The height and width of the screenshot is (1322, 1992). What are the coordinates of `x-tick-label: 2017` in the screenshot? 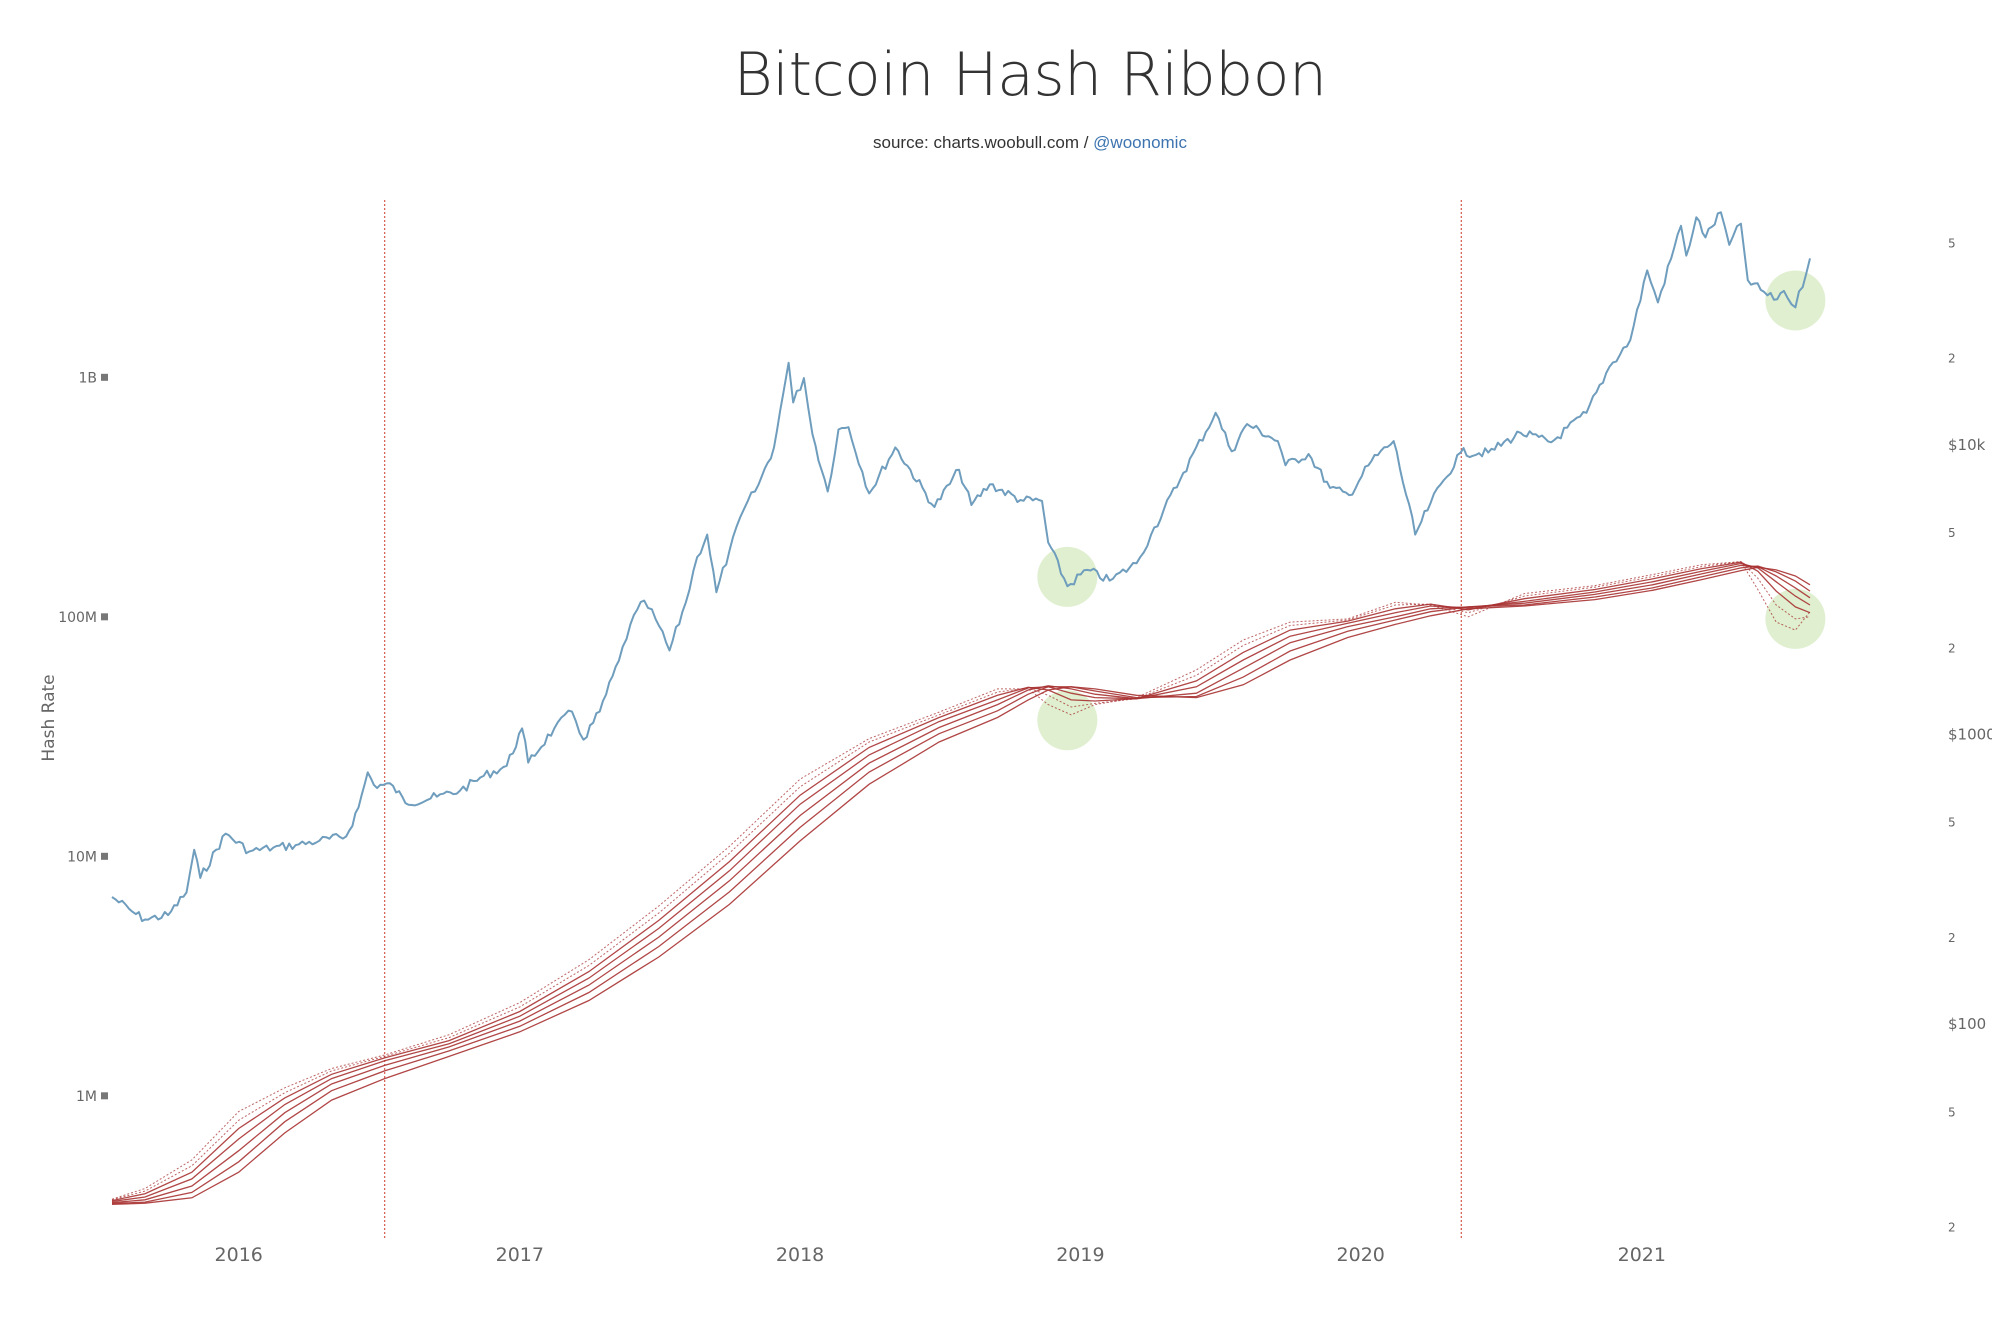 It's located at (520, 1255).